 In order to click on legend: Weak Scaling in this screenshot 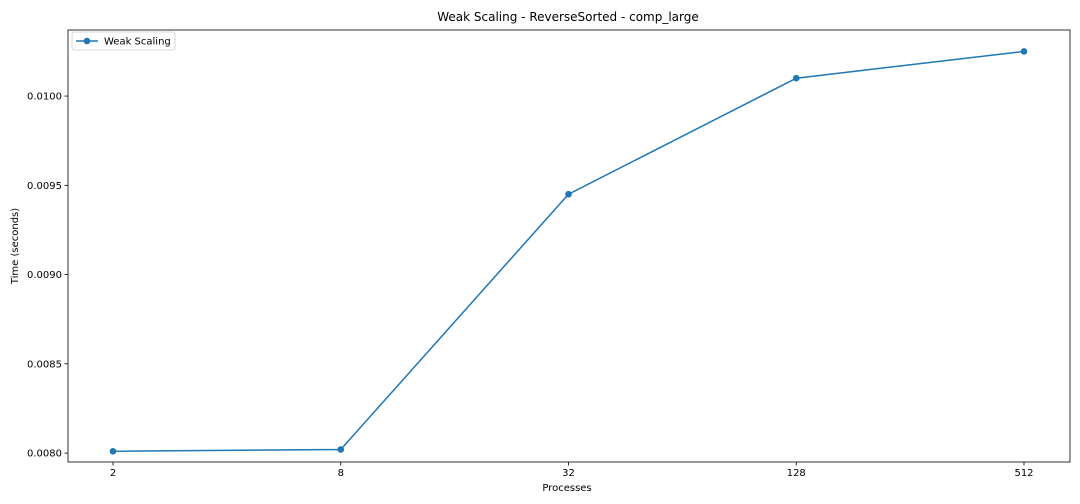, I will do `click(123, 41)`.